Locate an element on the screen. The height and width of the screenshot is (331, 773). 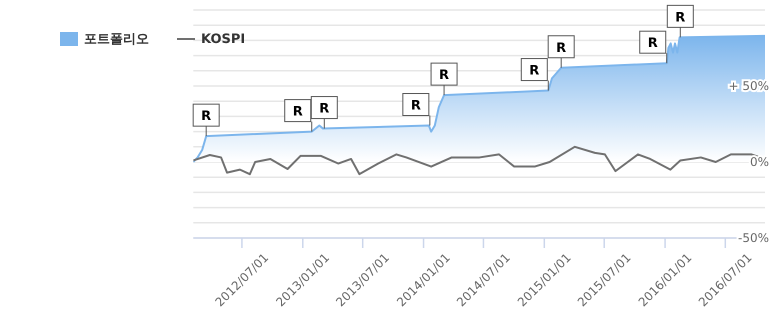
y-tick-label: -50% is located at coordinates (753, 238).